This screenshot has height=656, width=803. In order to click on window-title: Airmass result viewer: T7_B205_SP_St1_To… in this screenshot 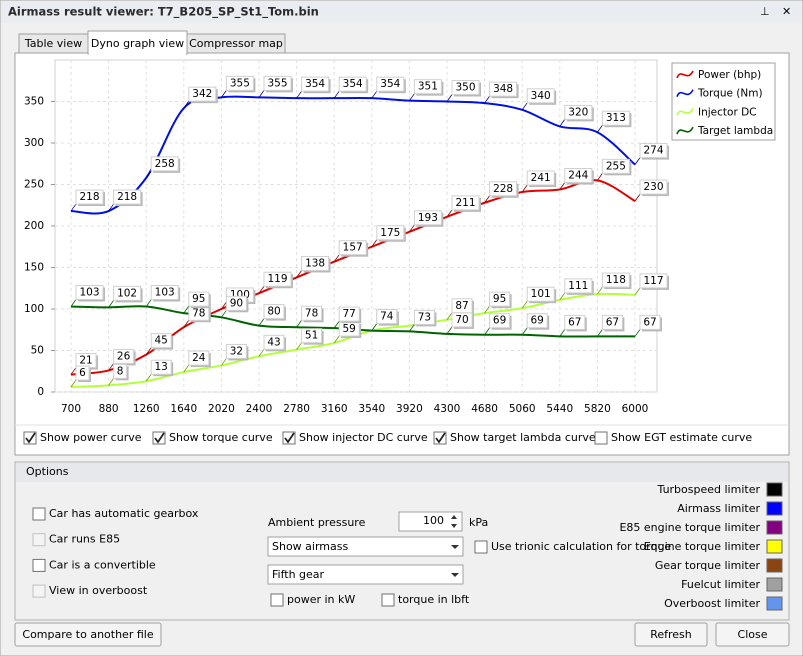, I will do `click(163, 12)`.